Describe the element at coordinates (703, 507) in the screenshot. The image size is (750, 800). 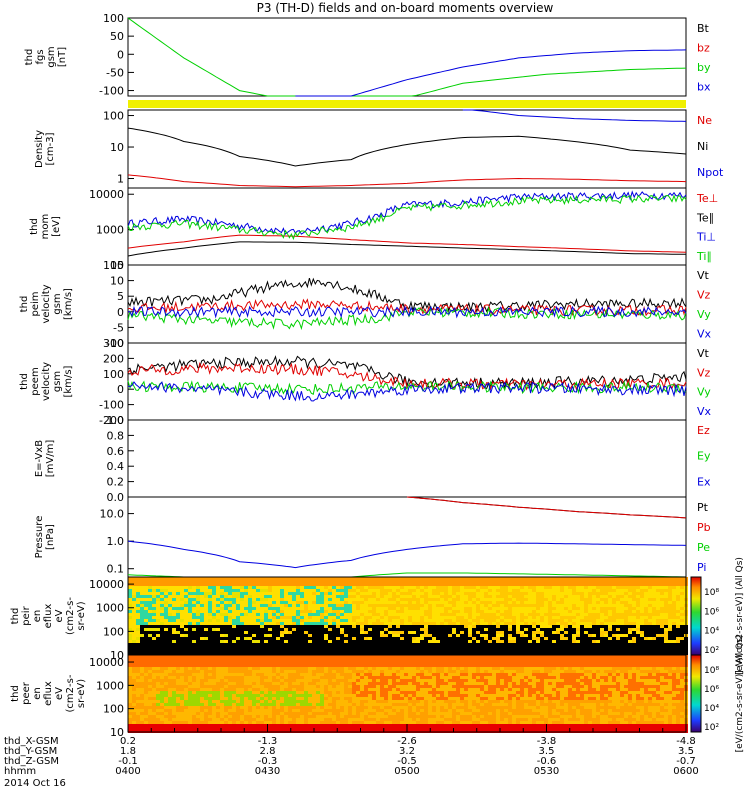
I see `legend-Pt: Pt` at that location.